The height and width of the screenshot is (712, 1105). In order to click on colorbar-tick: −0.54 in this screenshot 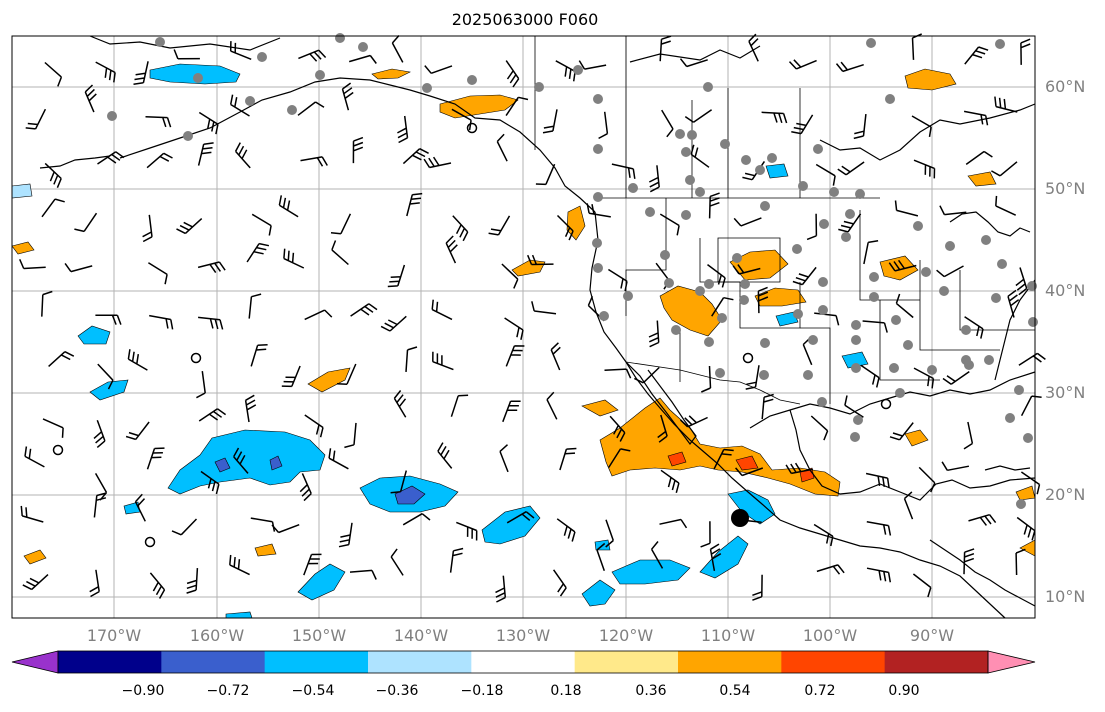, I will do `click(313, 691)`.